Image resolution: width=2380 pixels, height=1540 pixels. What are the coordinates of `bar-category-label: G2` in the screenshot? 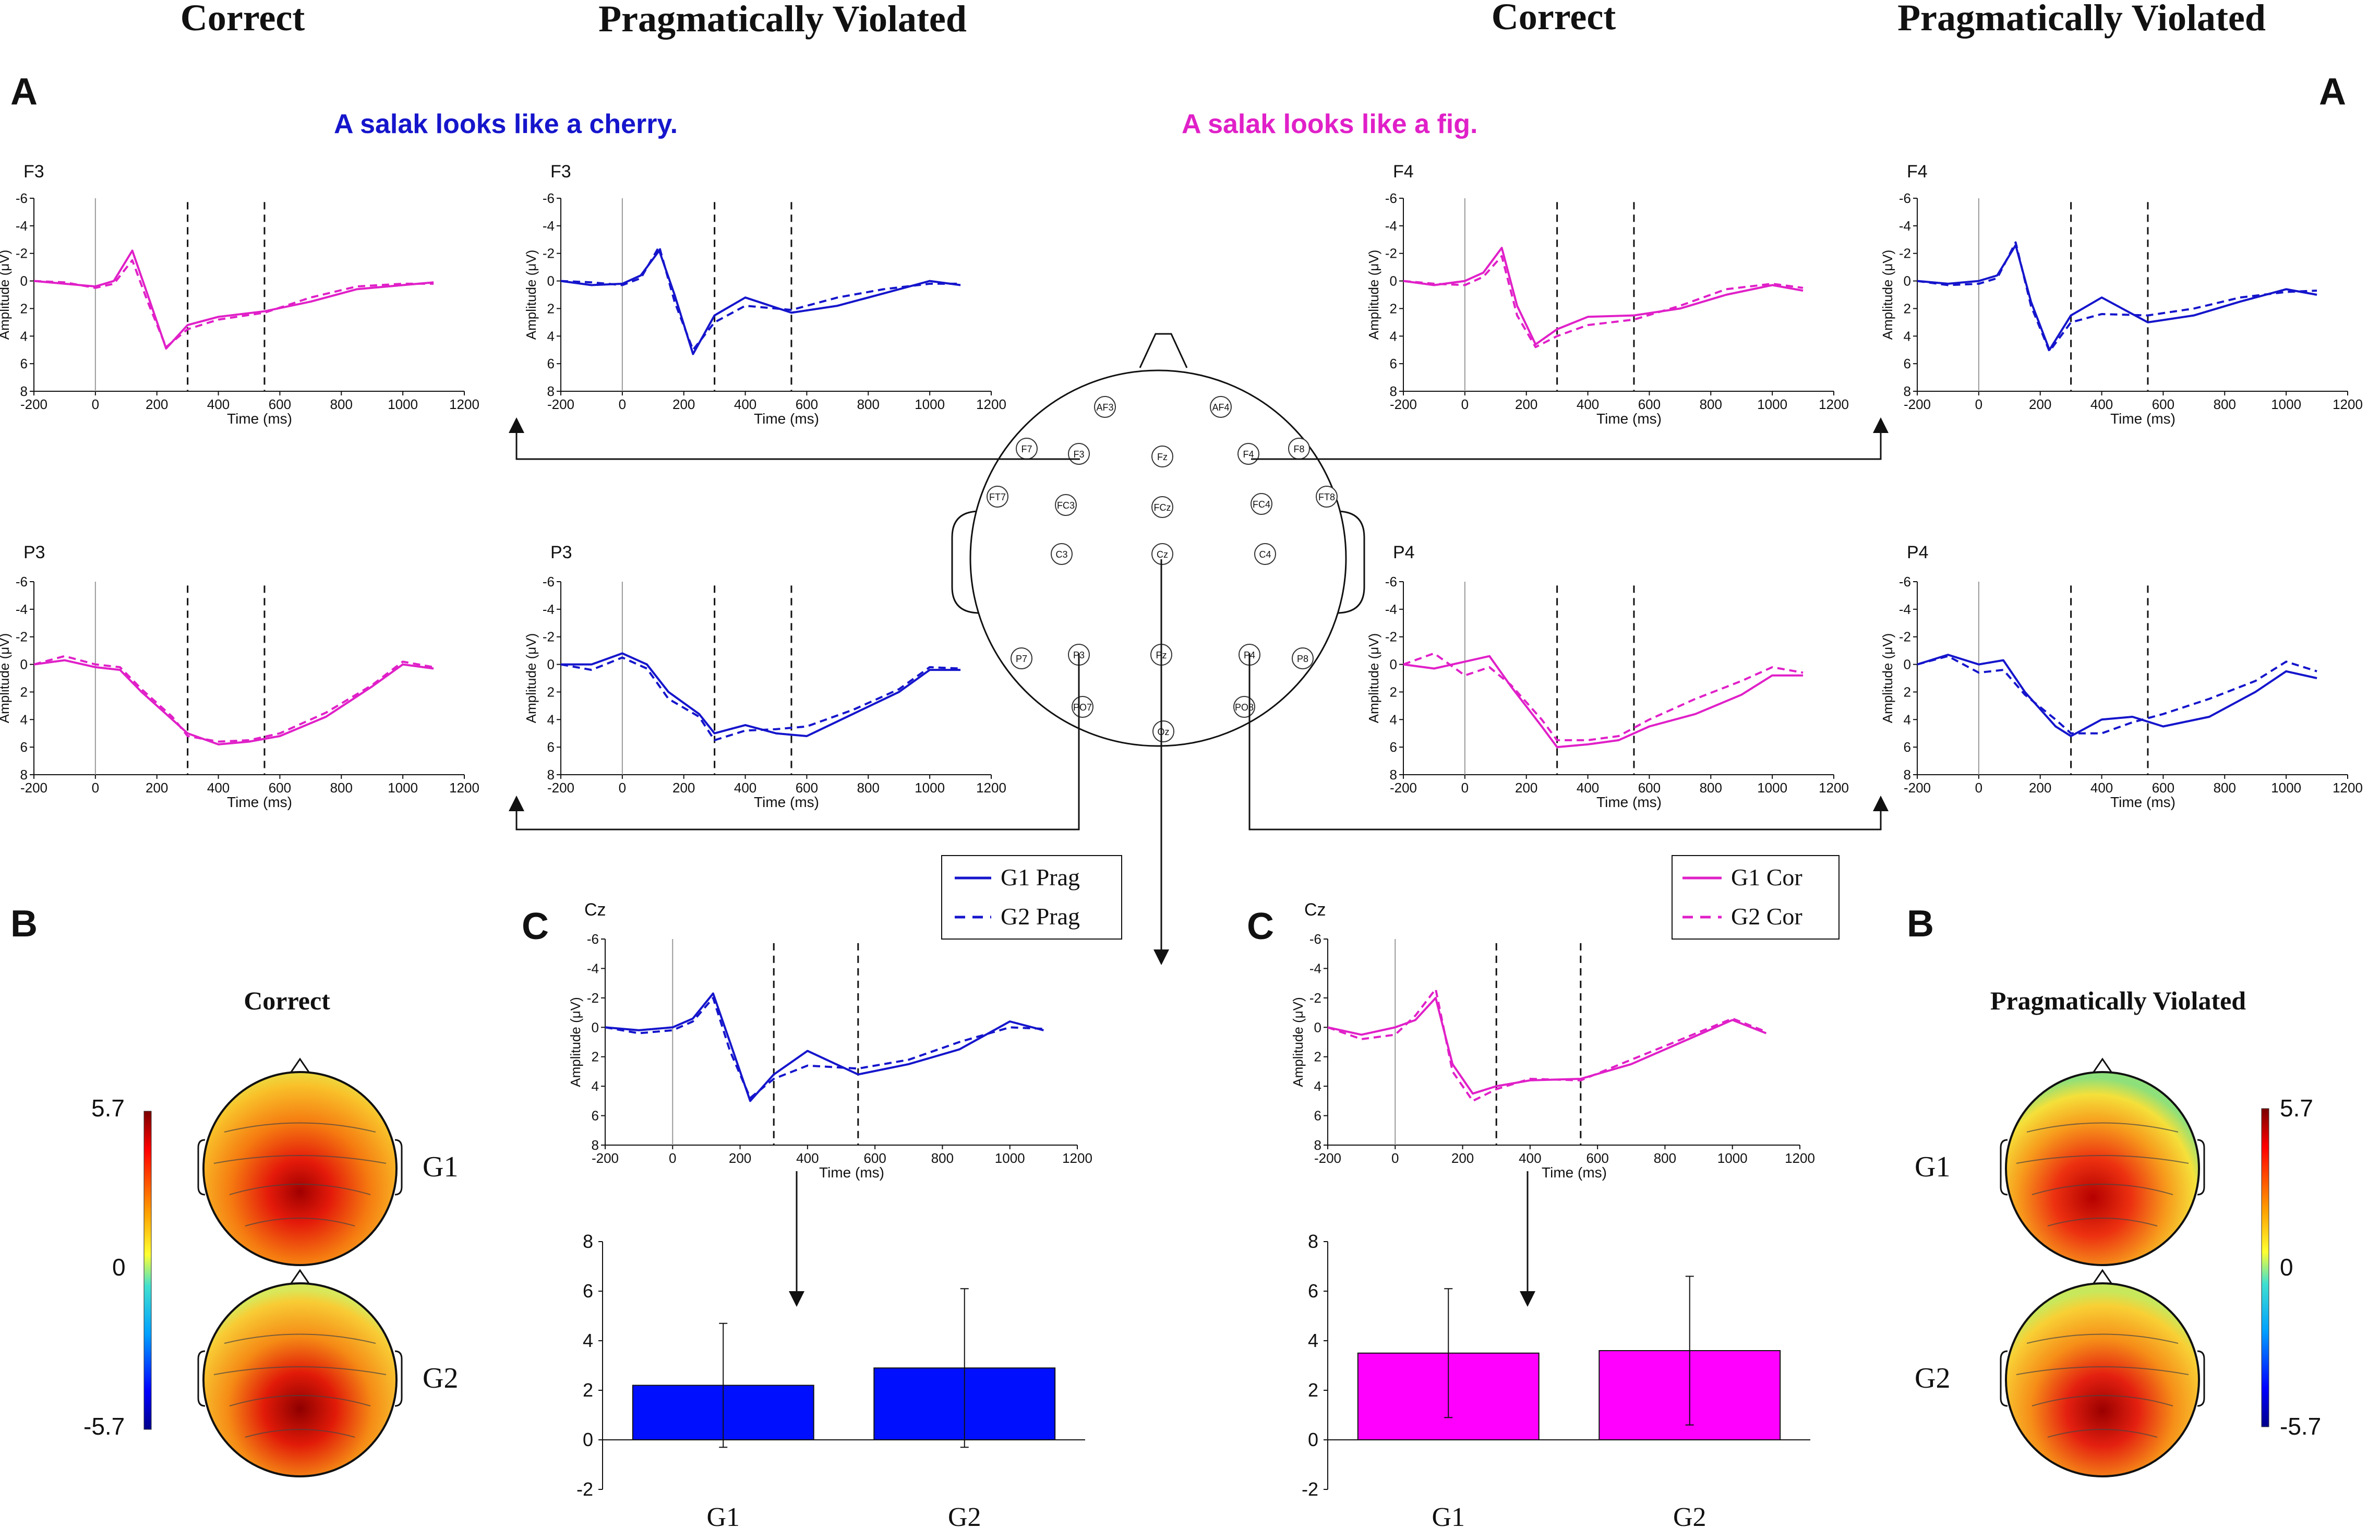 It's located at (1689, 1517).